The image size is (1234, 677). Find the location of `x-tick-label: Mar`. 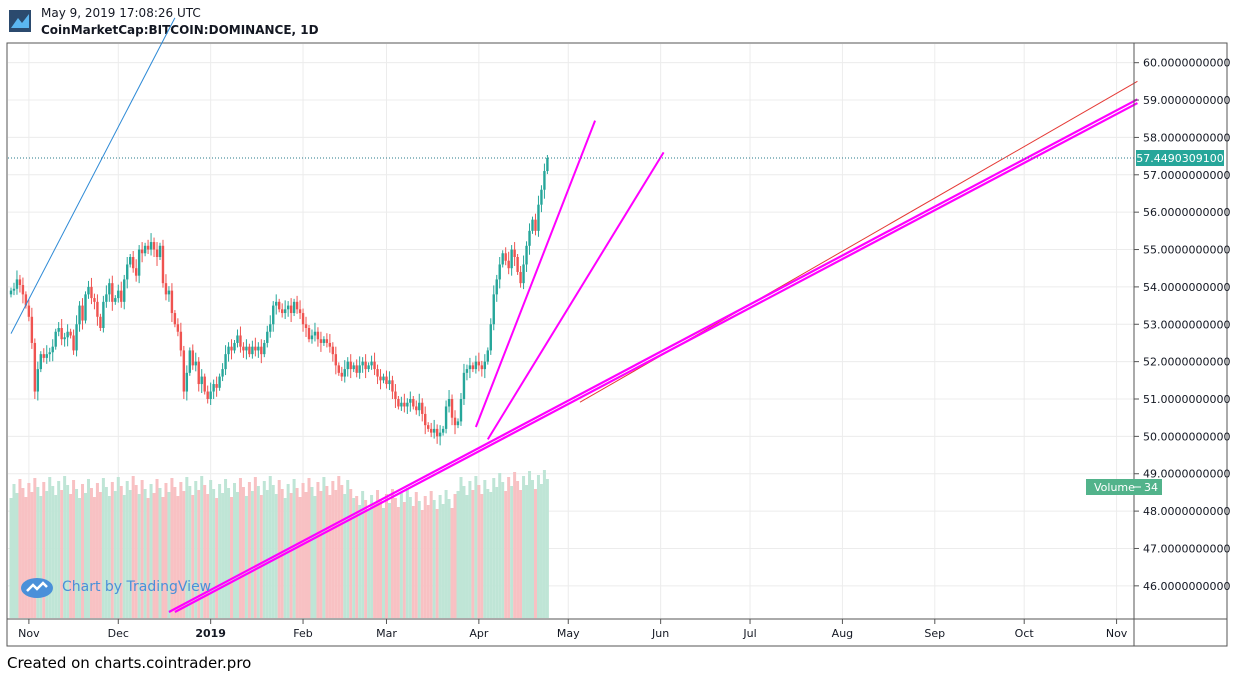

x-tick-label: Mar is located at coordinates (386, 633).